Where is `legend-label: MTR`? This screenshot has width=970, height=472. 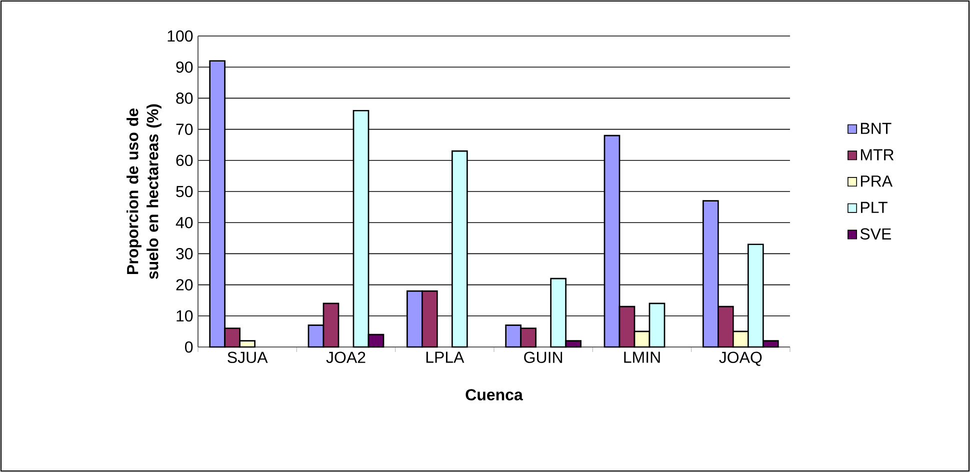
legend-label: MTR is located at coordinates (877, 154).